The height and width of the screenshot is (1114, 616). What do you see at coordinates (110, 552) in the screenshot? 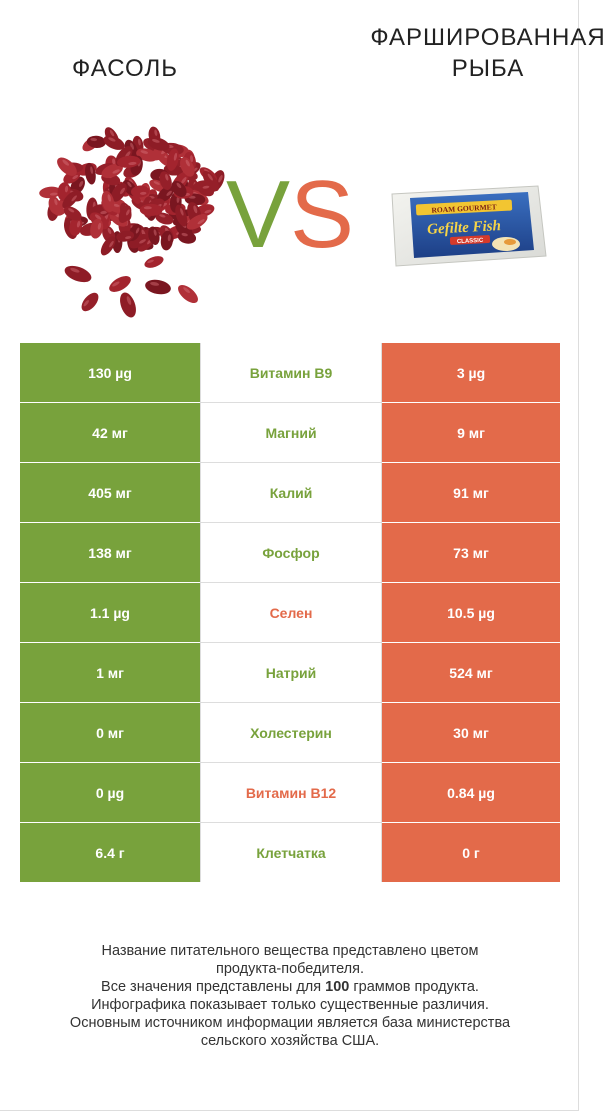
I see `left-value-cell: 138 мг` at bounding box center [110, 552].